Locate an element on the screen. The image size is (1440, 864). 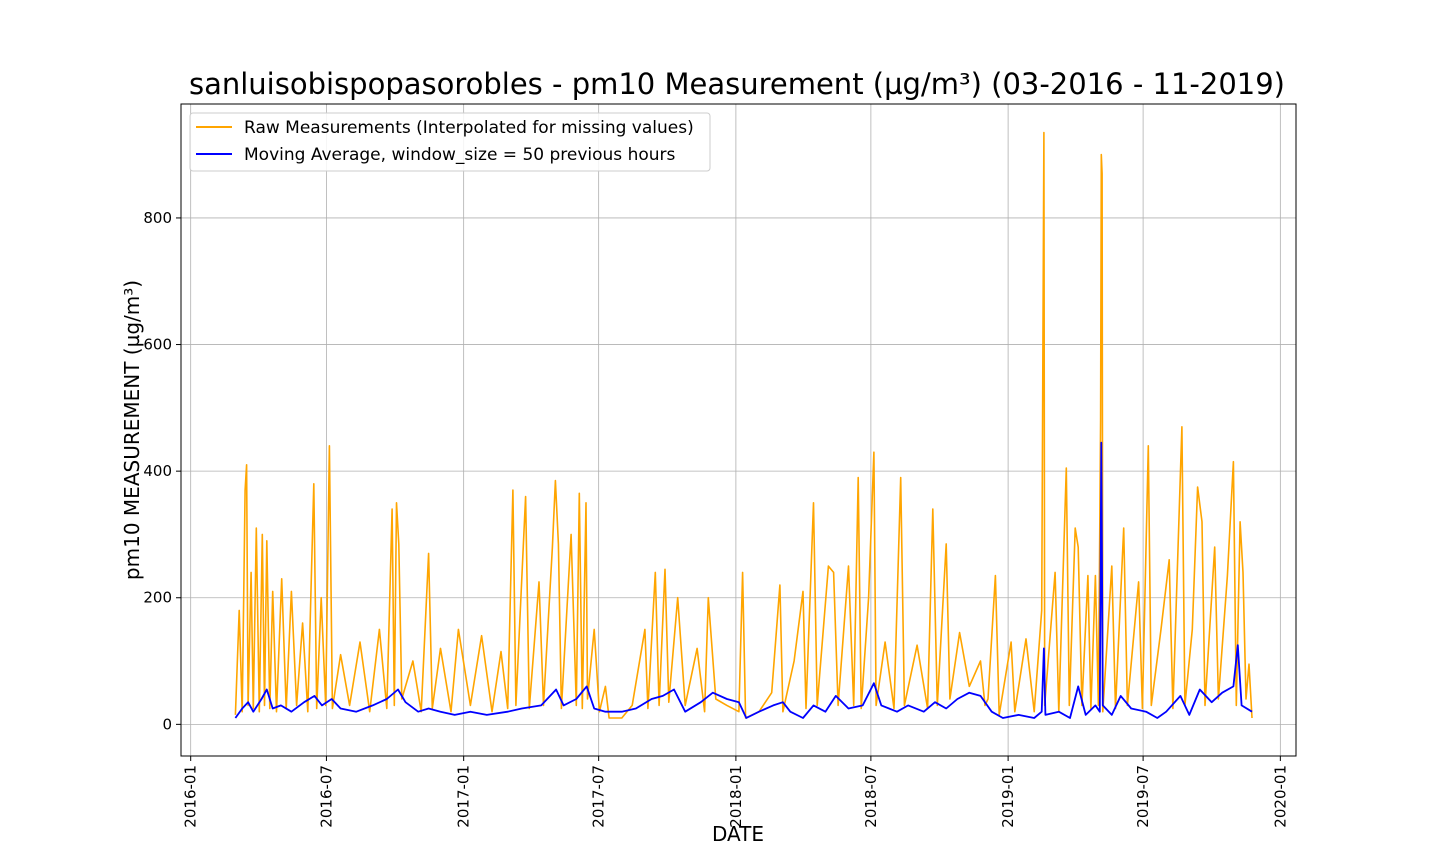
y-tick-label: 400 is located at coordinates (157, 471).